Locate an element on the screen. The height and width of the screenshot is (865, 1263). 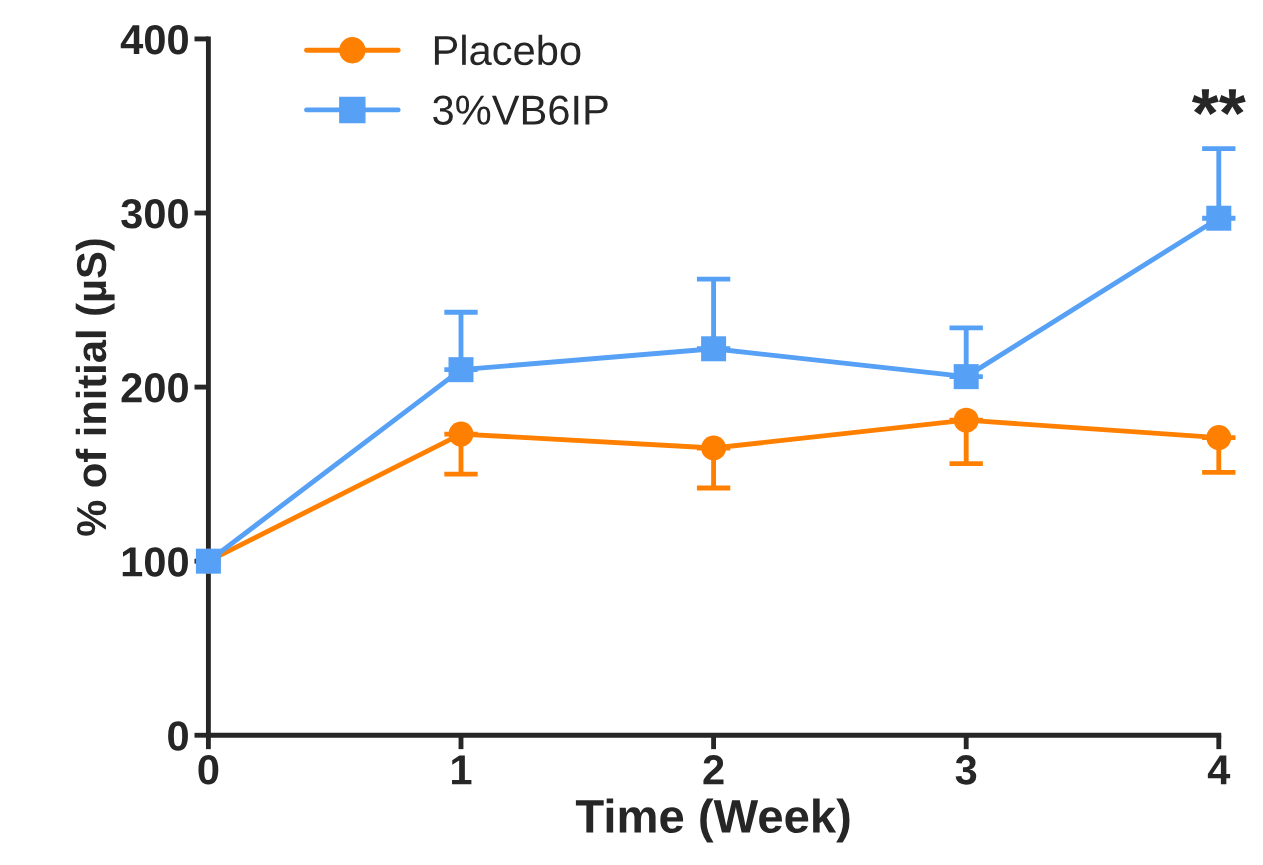
y-tick-label: 0 is located at coordinates (178, 736).